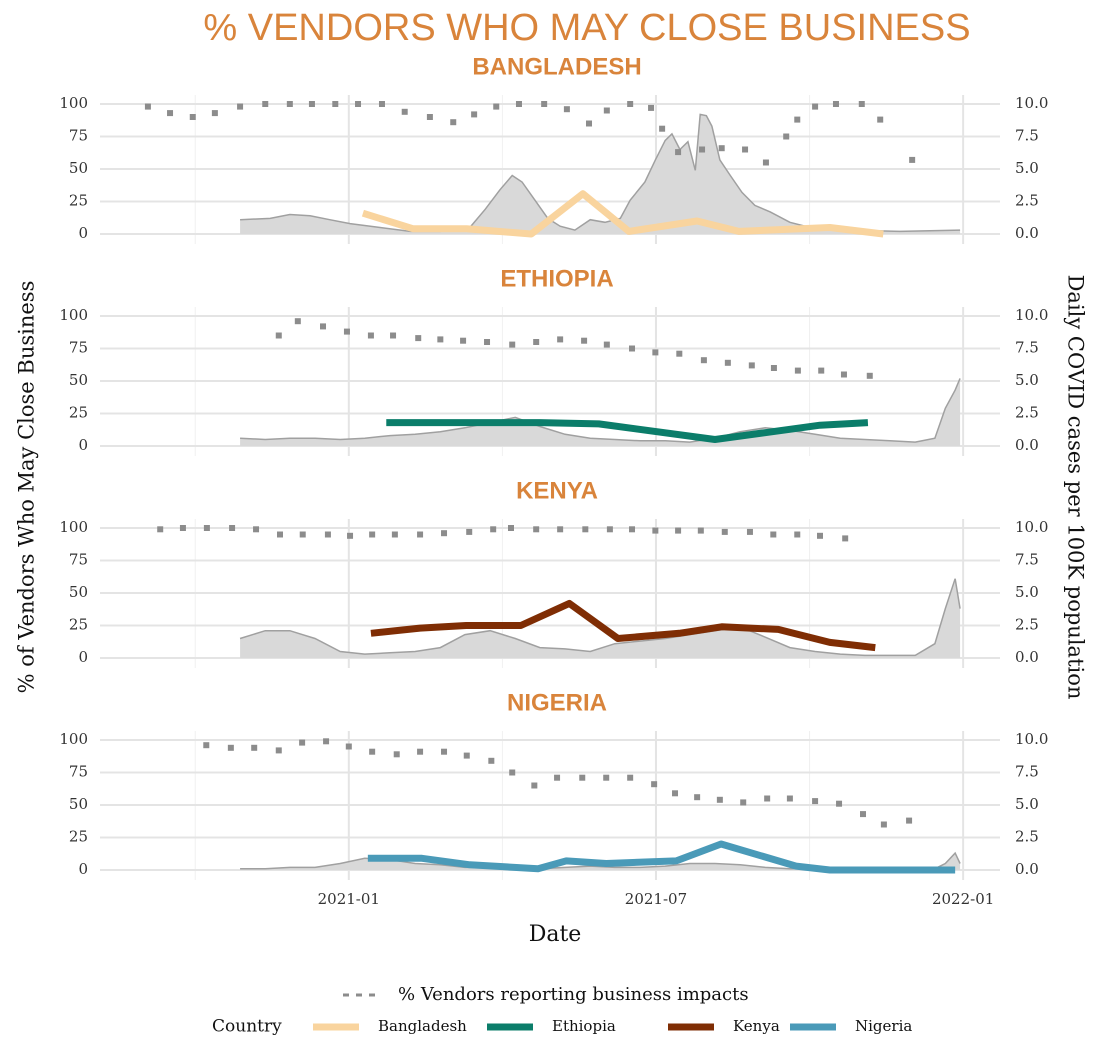 Image resolution: width=1093 pixels, height=1041 pixels. Describe the element at coordinates (1027, 804) in the screenshot. I see `y2-tick-label: 5.0` at that location.